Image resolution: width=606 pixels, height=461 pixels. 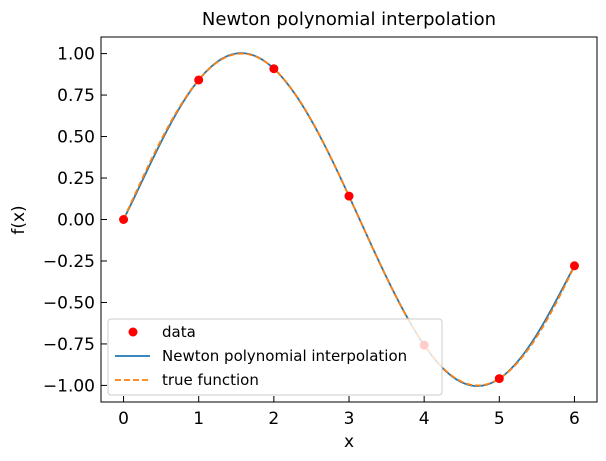 What do you see at coordinates (284, 356) in the screenshot?
I see `legend-label-newton: Newton polynomial interpolation` at bounding box center [284, 356].